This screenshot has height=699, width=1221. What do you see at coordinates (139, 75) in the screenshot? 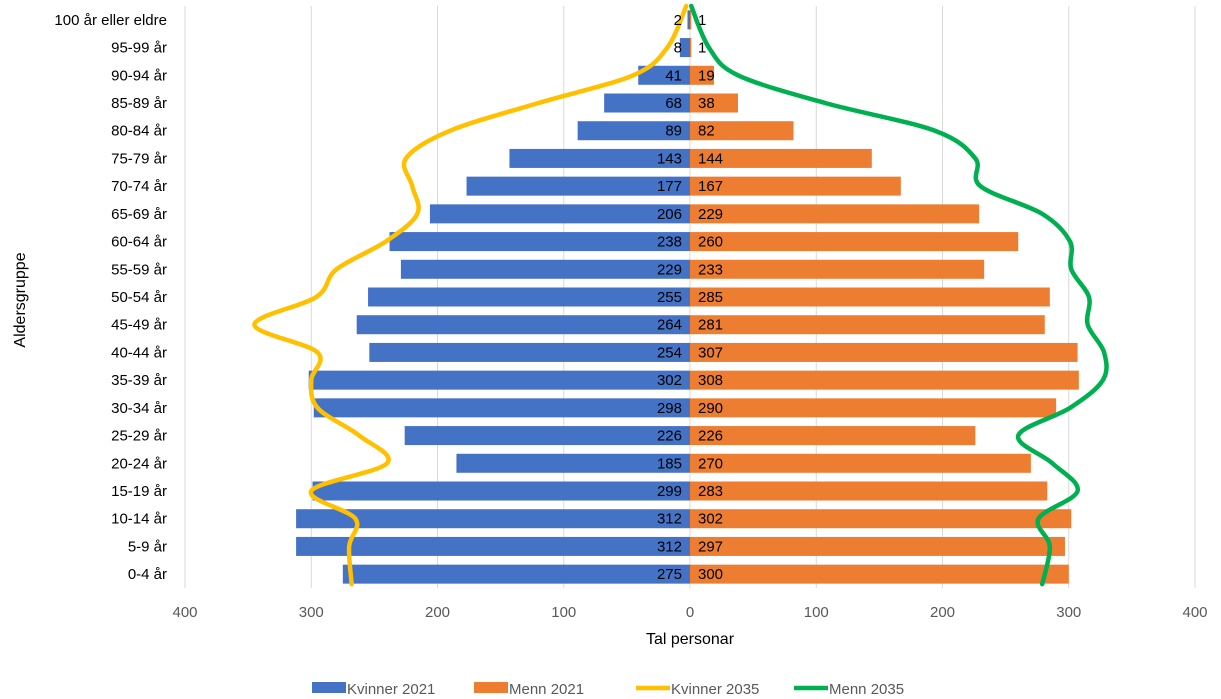
I see `category-label: 90-94 år` at bounding box center [139, 75].